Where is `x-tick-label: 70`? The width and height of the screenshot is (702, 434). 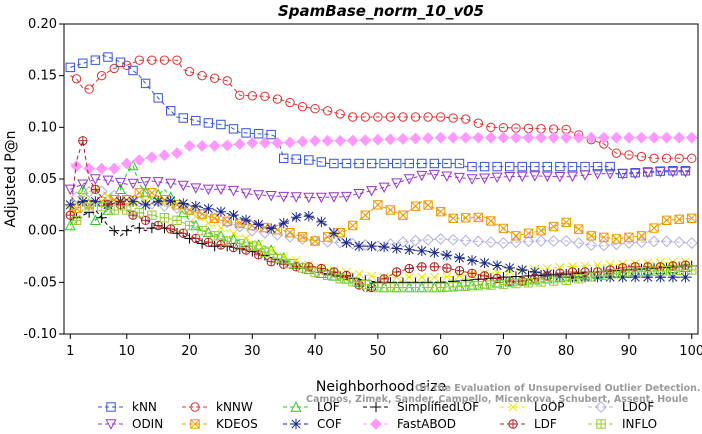
x-tick-label: 70 is located at coordinates (503, 351).